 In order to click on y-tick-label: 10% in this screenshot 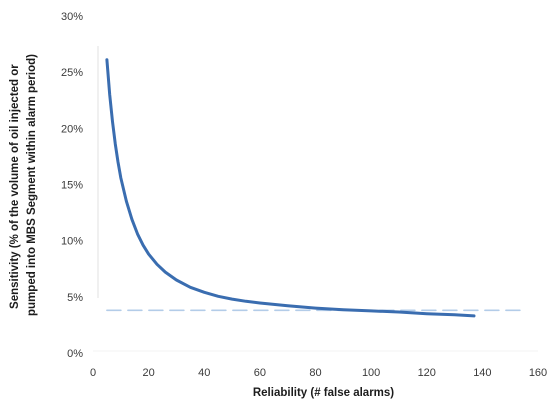, I will do `click(72, 242)`.